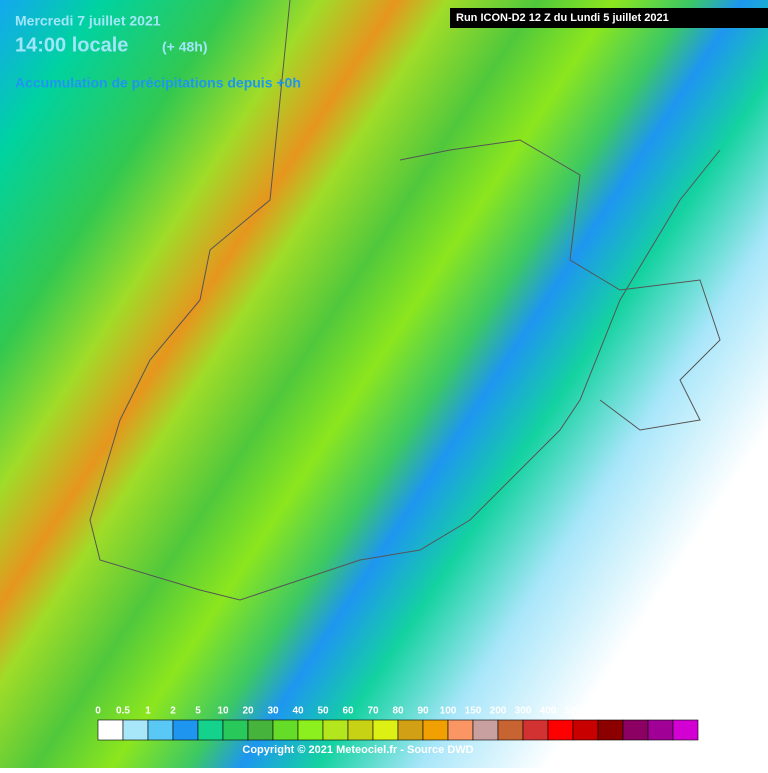 The width and height of the screenshot is (768, 773). I want to click on legend-label: 200, so click(498, 711).